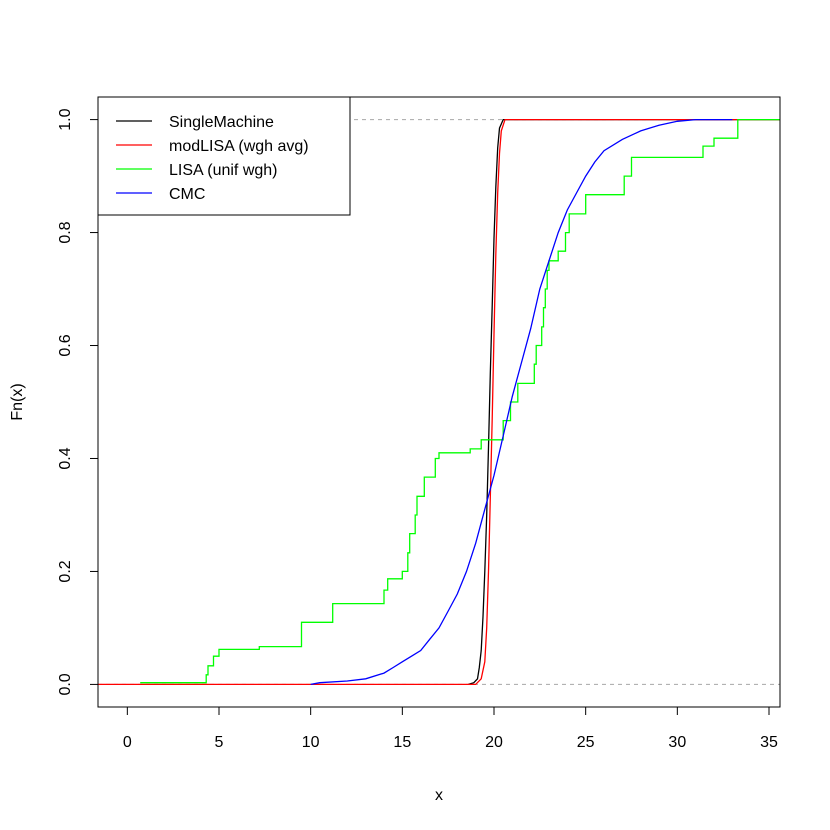 This screenshot has height=830, width=830. I want to click on y-tick-label: 0.6, so click(65, 345).